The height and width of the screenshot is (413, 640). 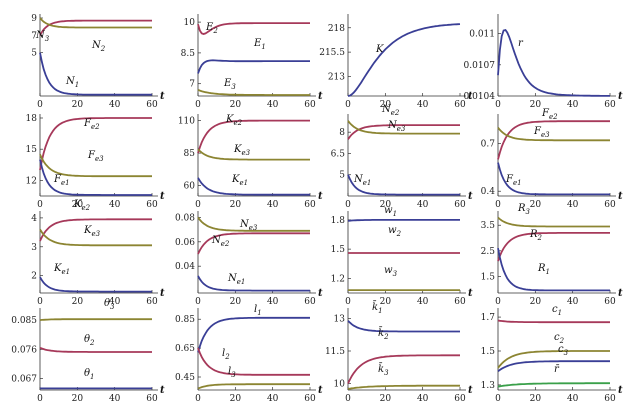 What do you see at coordinates (383, 334) in the screenshot?
I see `series-label-k2: k̄2` at bounding box center [383, 334].